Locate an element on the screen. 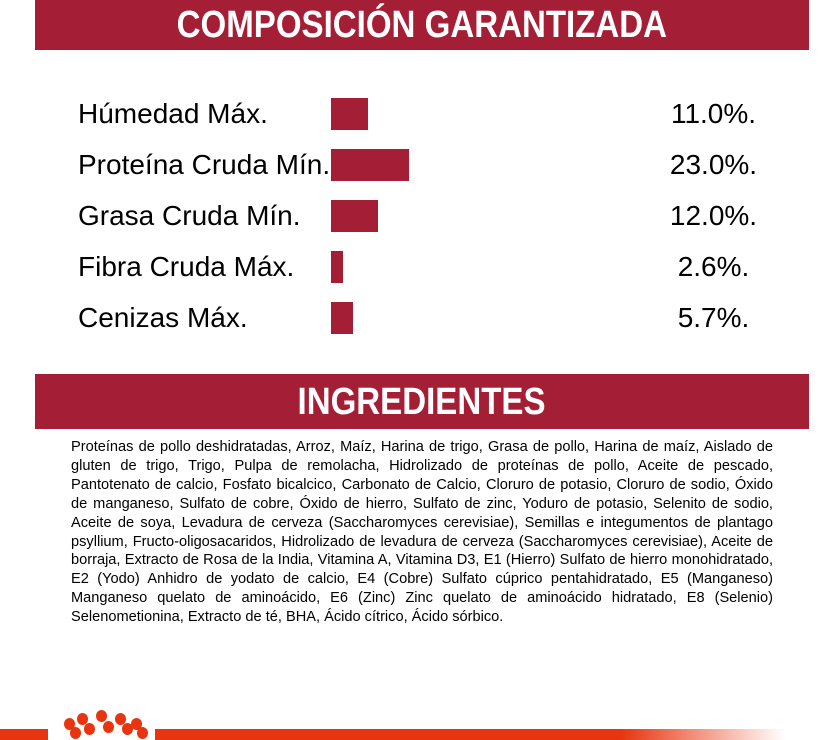  chart-row-cenizas: Cenizas Máx. 5.7%. is located at coordinates (420, 317).